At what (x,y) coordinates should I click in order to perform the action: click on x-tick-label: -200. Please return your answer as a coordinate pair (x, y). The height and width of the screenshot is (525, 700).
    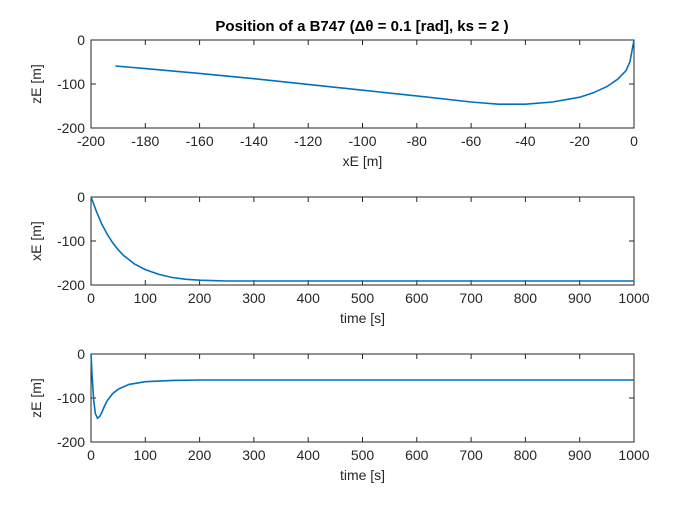
    Looking at the image, I should click on (91, 141).